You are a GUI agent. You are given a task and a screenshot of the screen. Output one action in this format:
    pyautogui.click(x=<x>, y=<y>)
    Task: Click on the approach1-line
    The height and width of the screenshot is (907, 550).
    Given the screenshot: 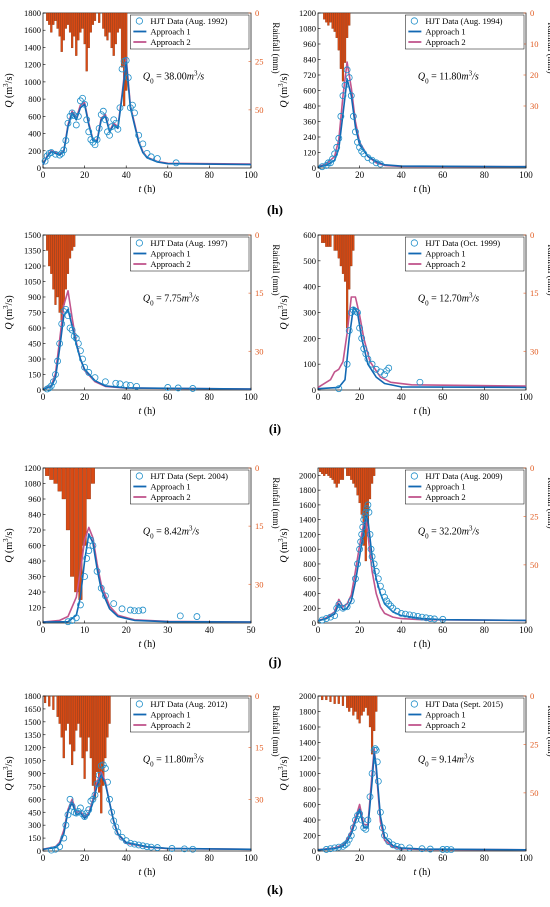 What is the action you would take?
    pyautogui.click(x=147, y=578)
    